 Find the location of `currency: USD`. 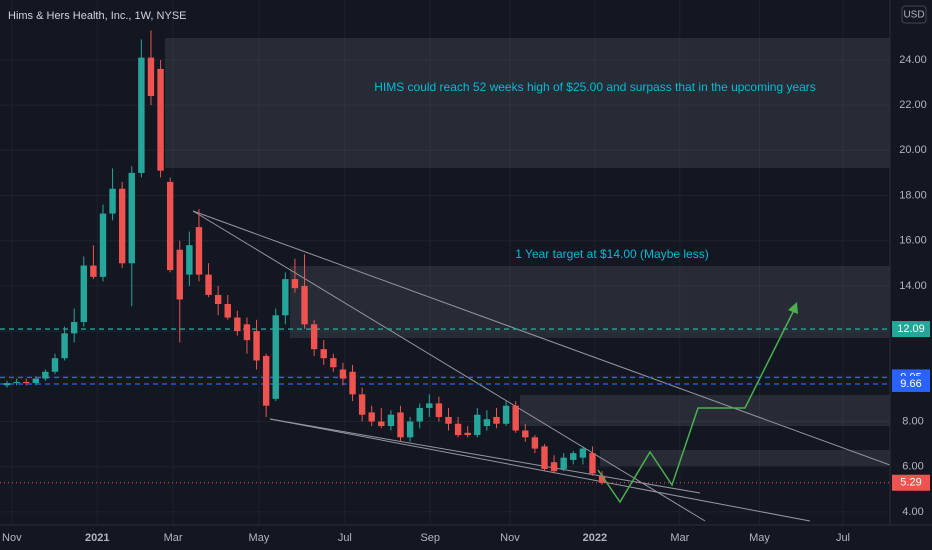

currency: USD is located at coordinates (913, 15).